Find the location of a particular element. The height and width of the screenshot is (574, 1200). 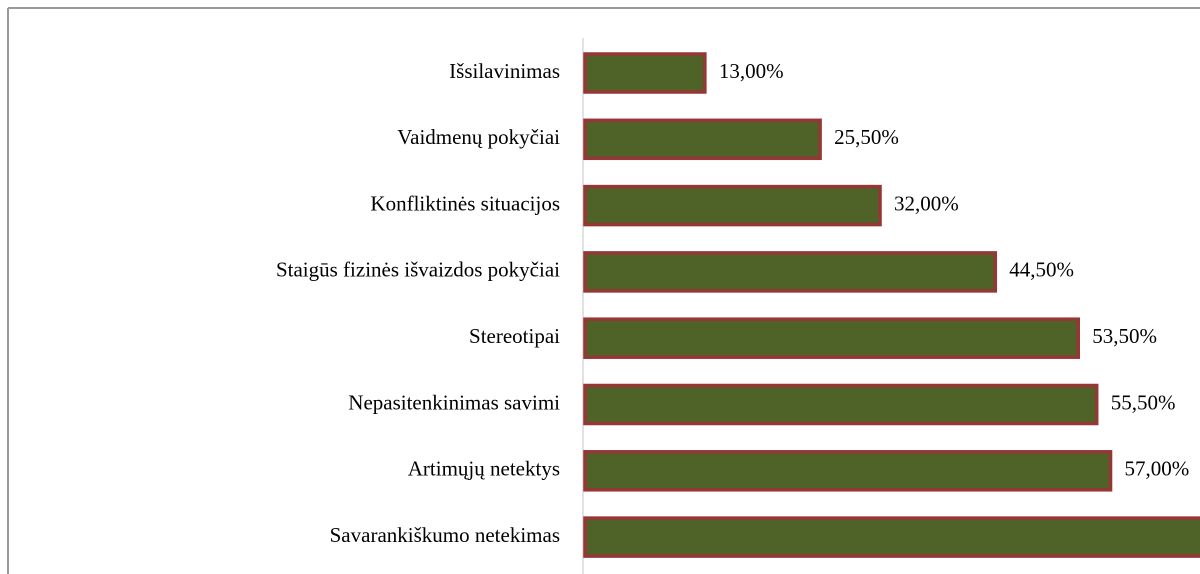

category-label: Nepasitenkinimas savimi is located at coordinates (454, 402).